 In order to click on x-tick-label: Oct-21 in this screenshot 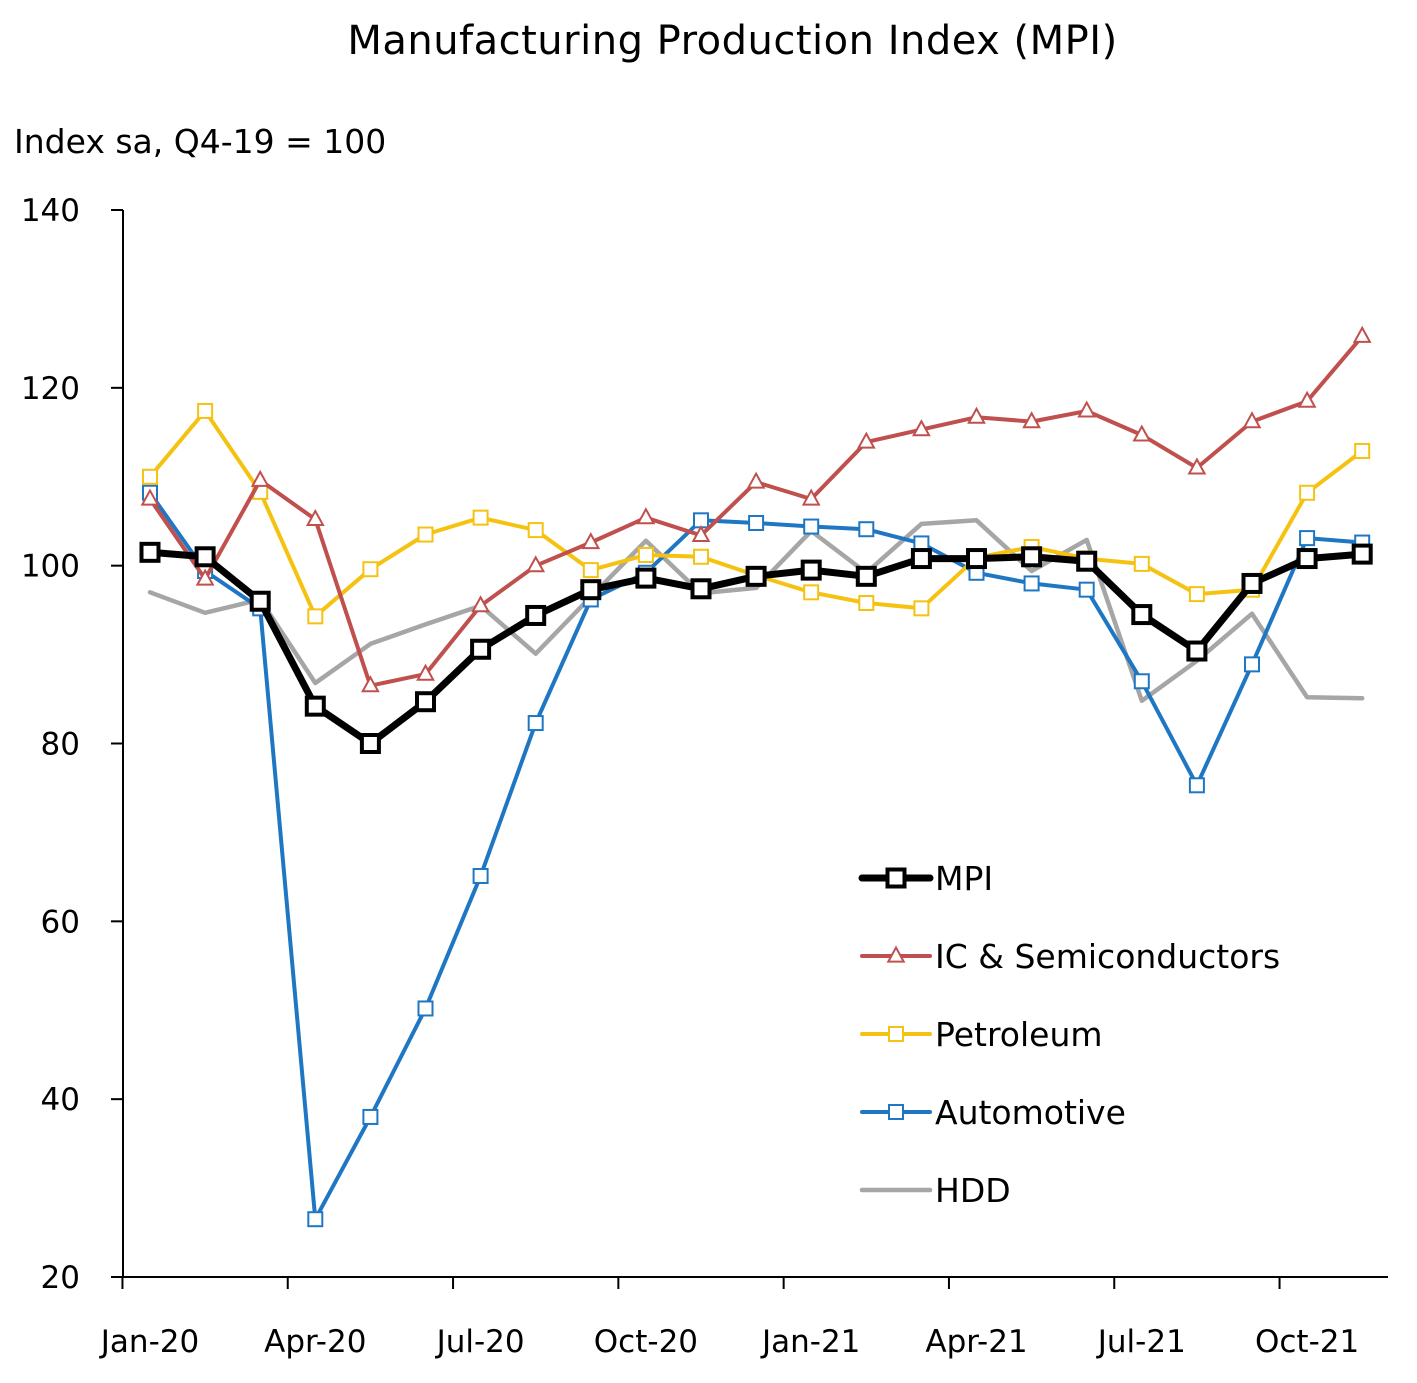, I will do `click(1307, 1342)`.